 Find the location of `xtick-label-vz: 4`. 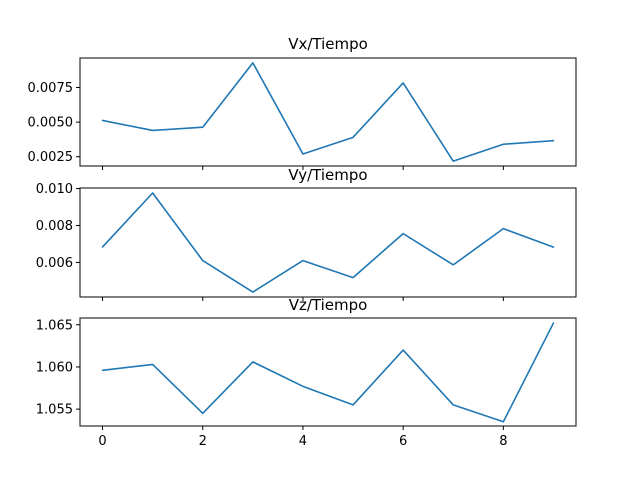

xtick-label-vz: 4 is located at coordinates (303, 441).